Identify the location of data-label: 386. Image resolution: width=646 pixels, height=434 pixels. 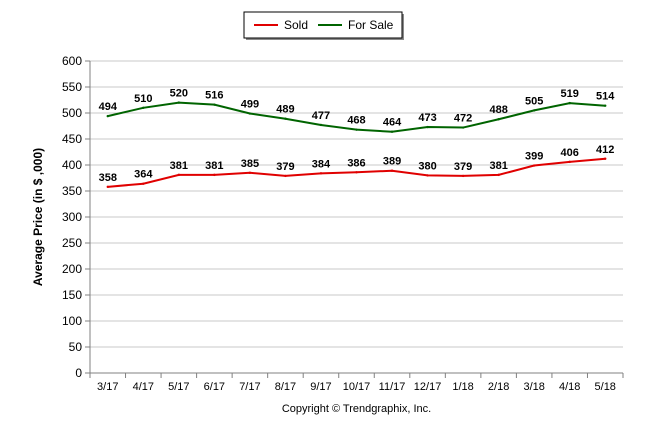
(356, 163).